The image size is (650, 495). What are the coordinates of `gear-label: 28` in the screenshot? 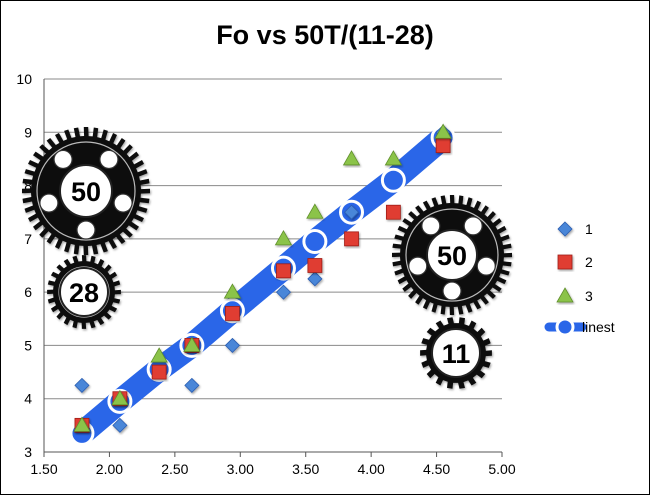 It's located at (84, 293).